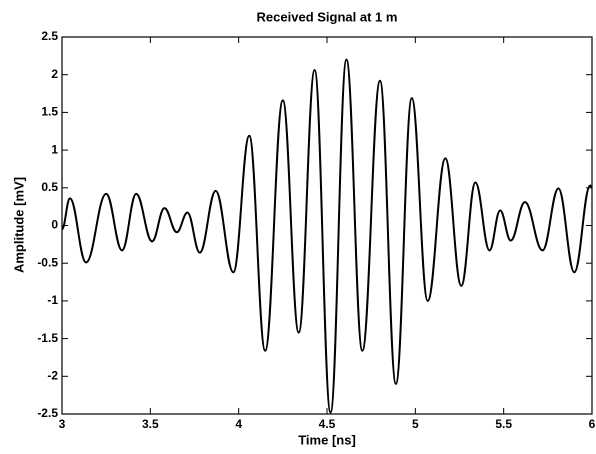 The height and width of the screenshot is (454, 596). What do you see at coordinates (592, 424) in the screenshot?
I see `x-tick-label: 6` at bounding box center [592, 424].